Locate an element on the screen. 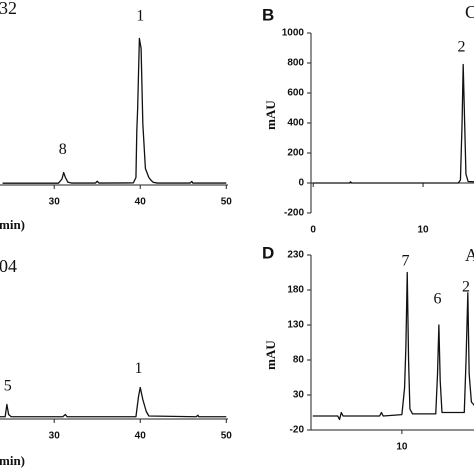  y-tick-label: 180 is located at coordinates (295, 290).